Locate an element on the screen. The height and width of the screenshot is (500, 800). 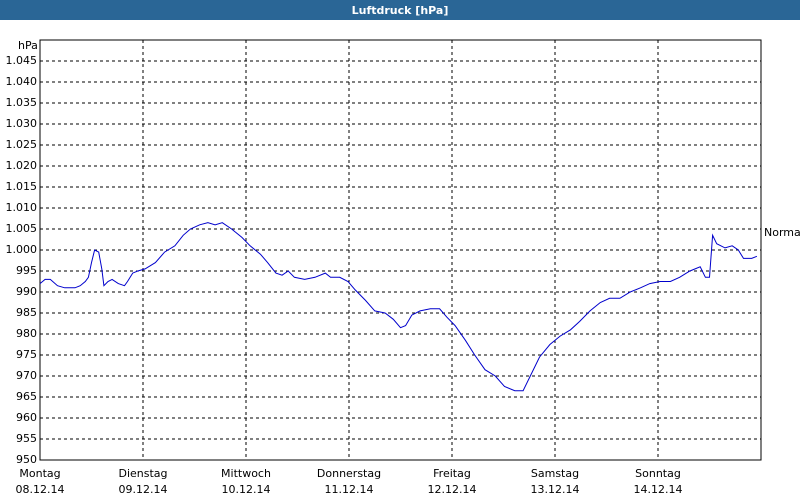
y-tick-label: 1.020 is located at coordinates (22, 165).